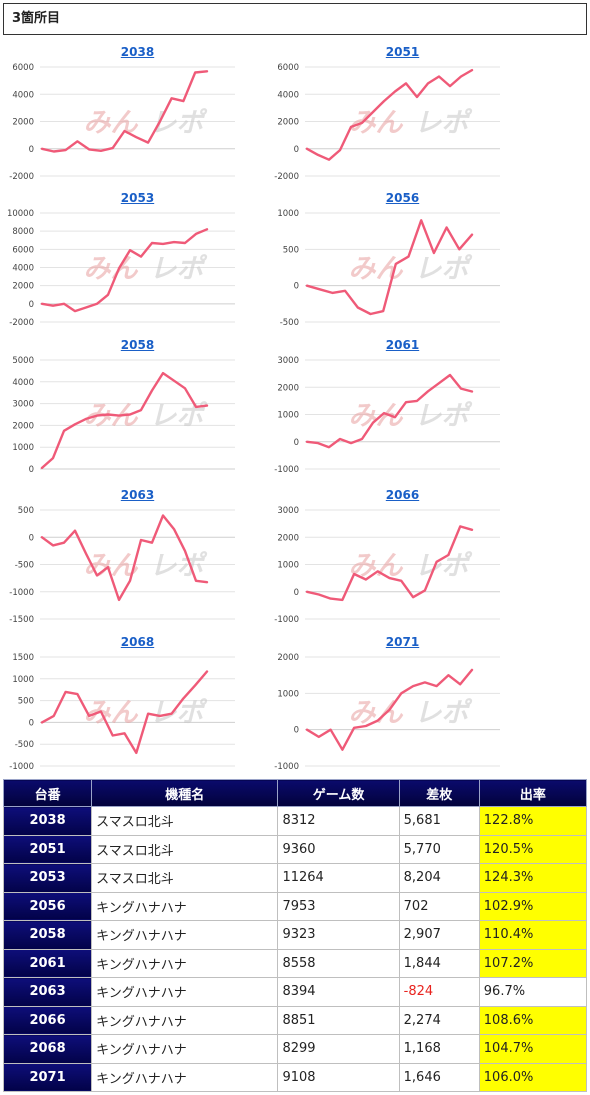  What do you see at coordinates (388, 268) in the screenshot?
I see `line-chart-svg: -500 0 500 1000 みん レポ` at bounding box center [388, 268].